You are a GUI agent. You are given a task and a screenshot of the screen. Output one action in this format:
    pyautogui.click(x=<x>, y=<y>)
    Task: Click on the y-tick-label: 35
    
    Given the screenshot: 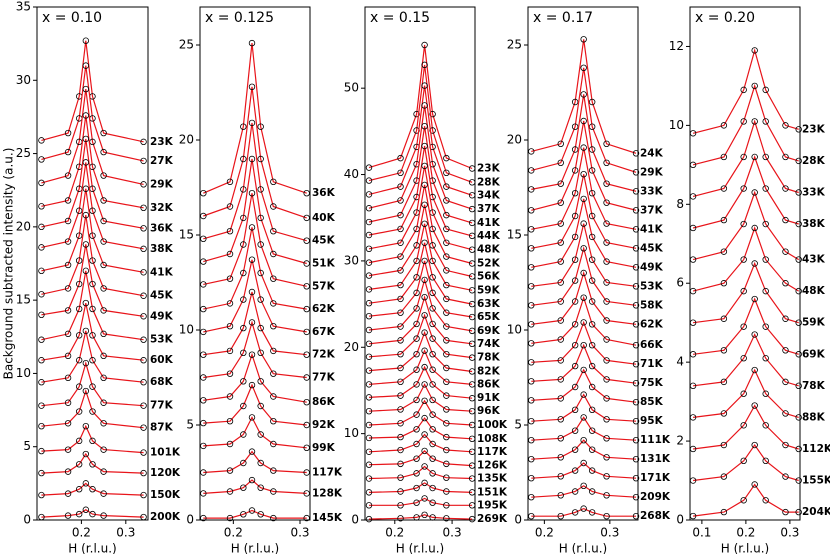 What is the action you would take?
    pyautogui.click(x=23, y=7)
    